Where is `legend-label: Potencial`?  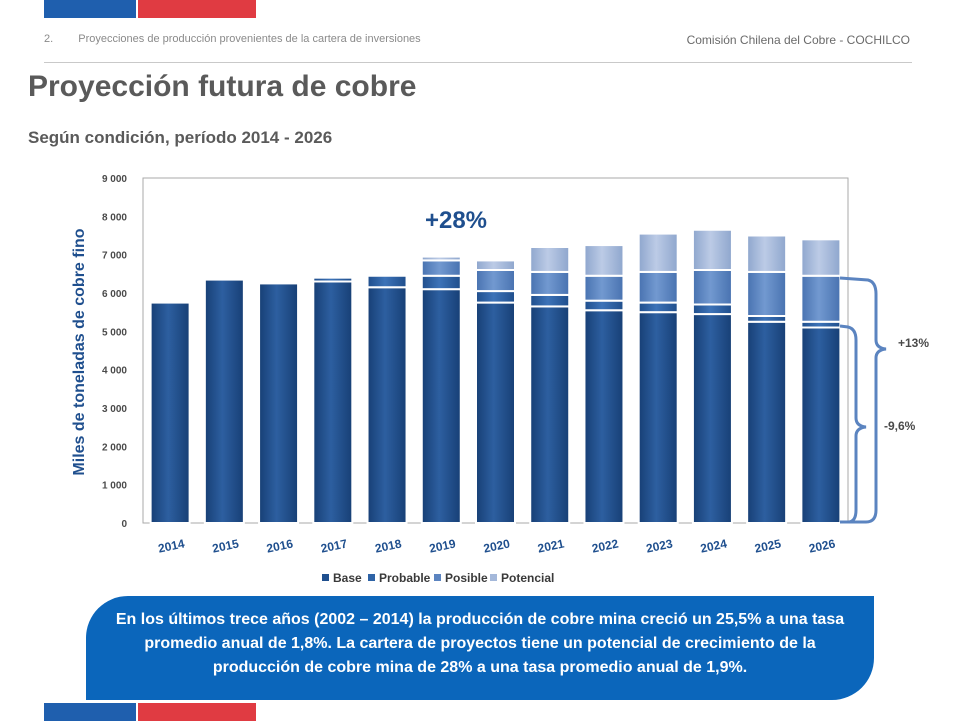 legend-label: Potencial is located at coordinates (527, 578).